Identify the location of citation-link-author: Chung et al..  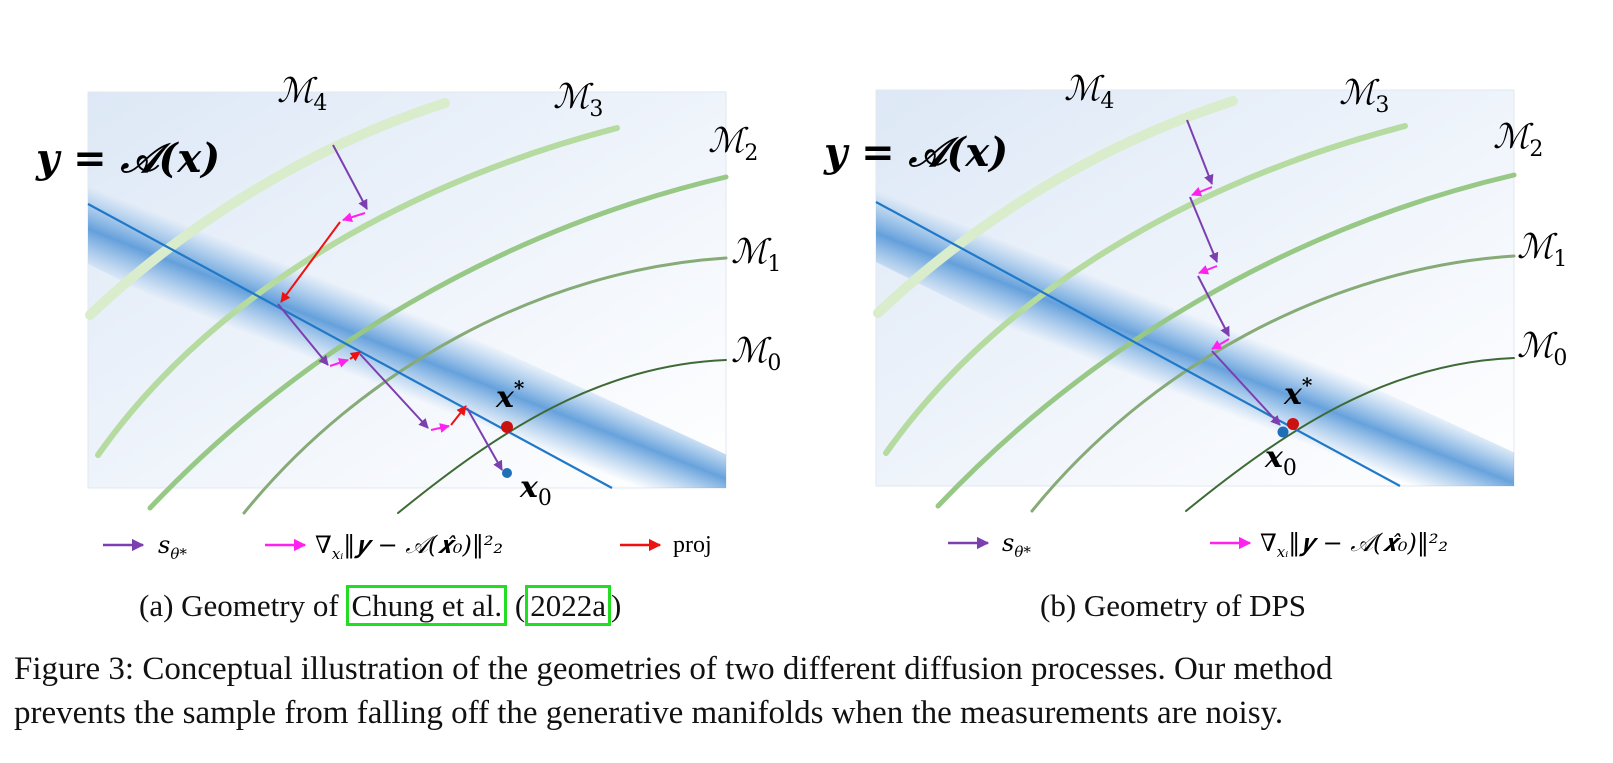
(427, 605).